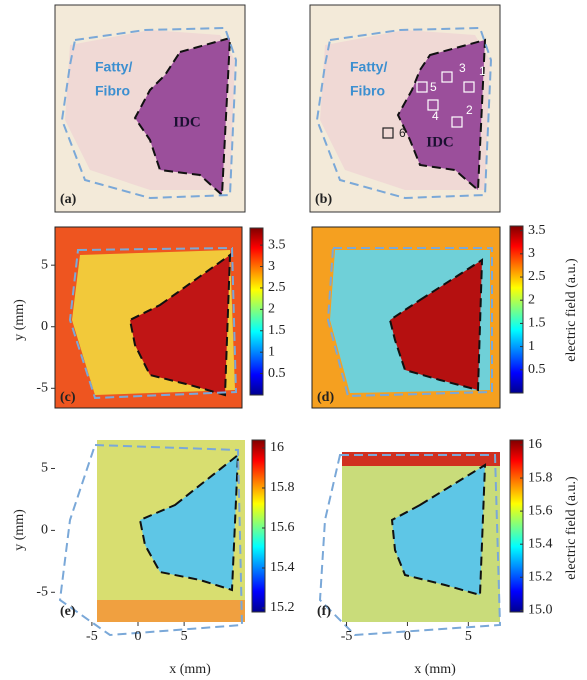 This screenshot has width=587, height=680. I want to click on panel-label: (d), so click(325, 397).